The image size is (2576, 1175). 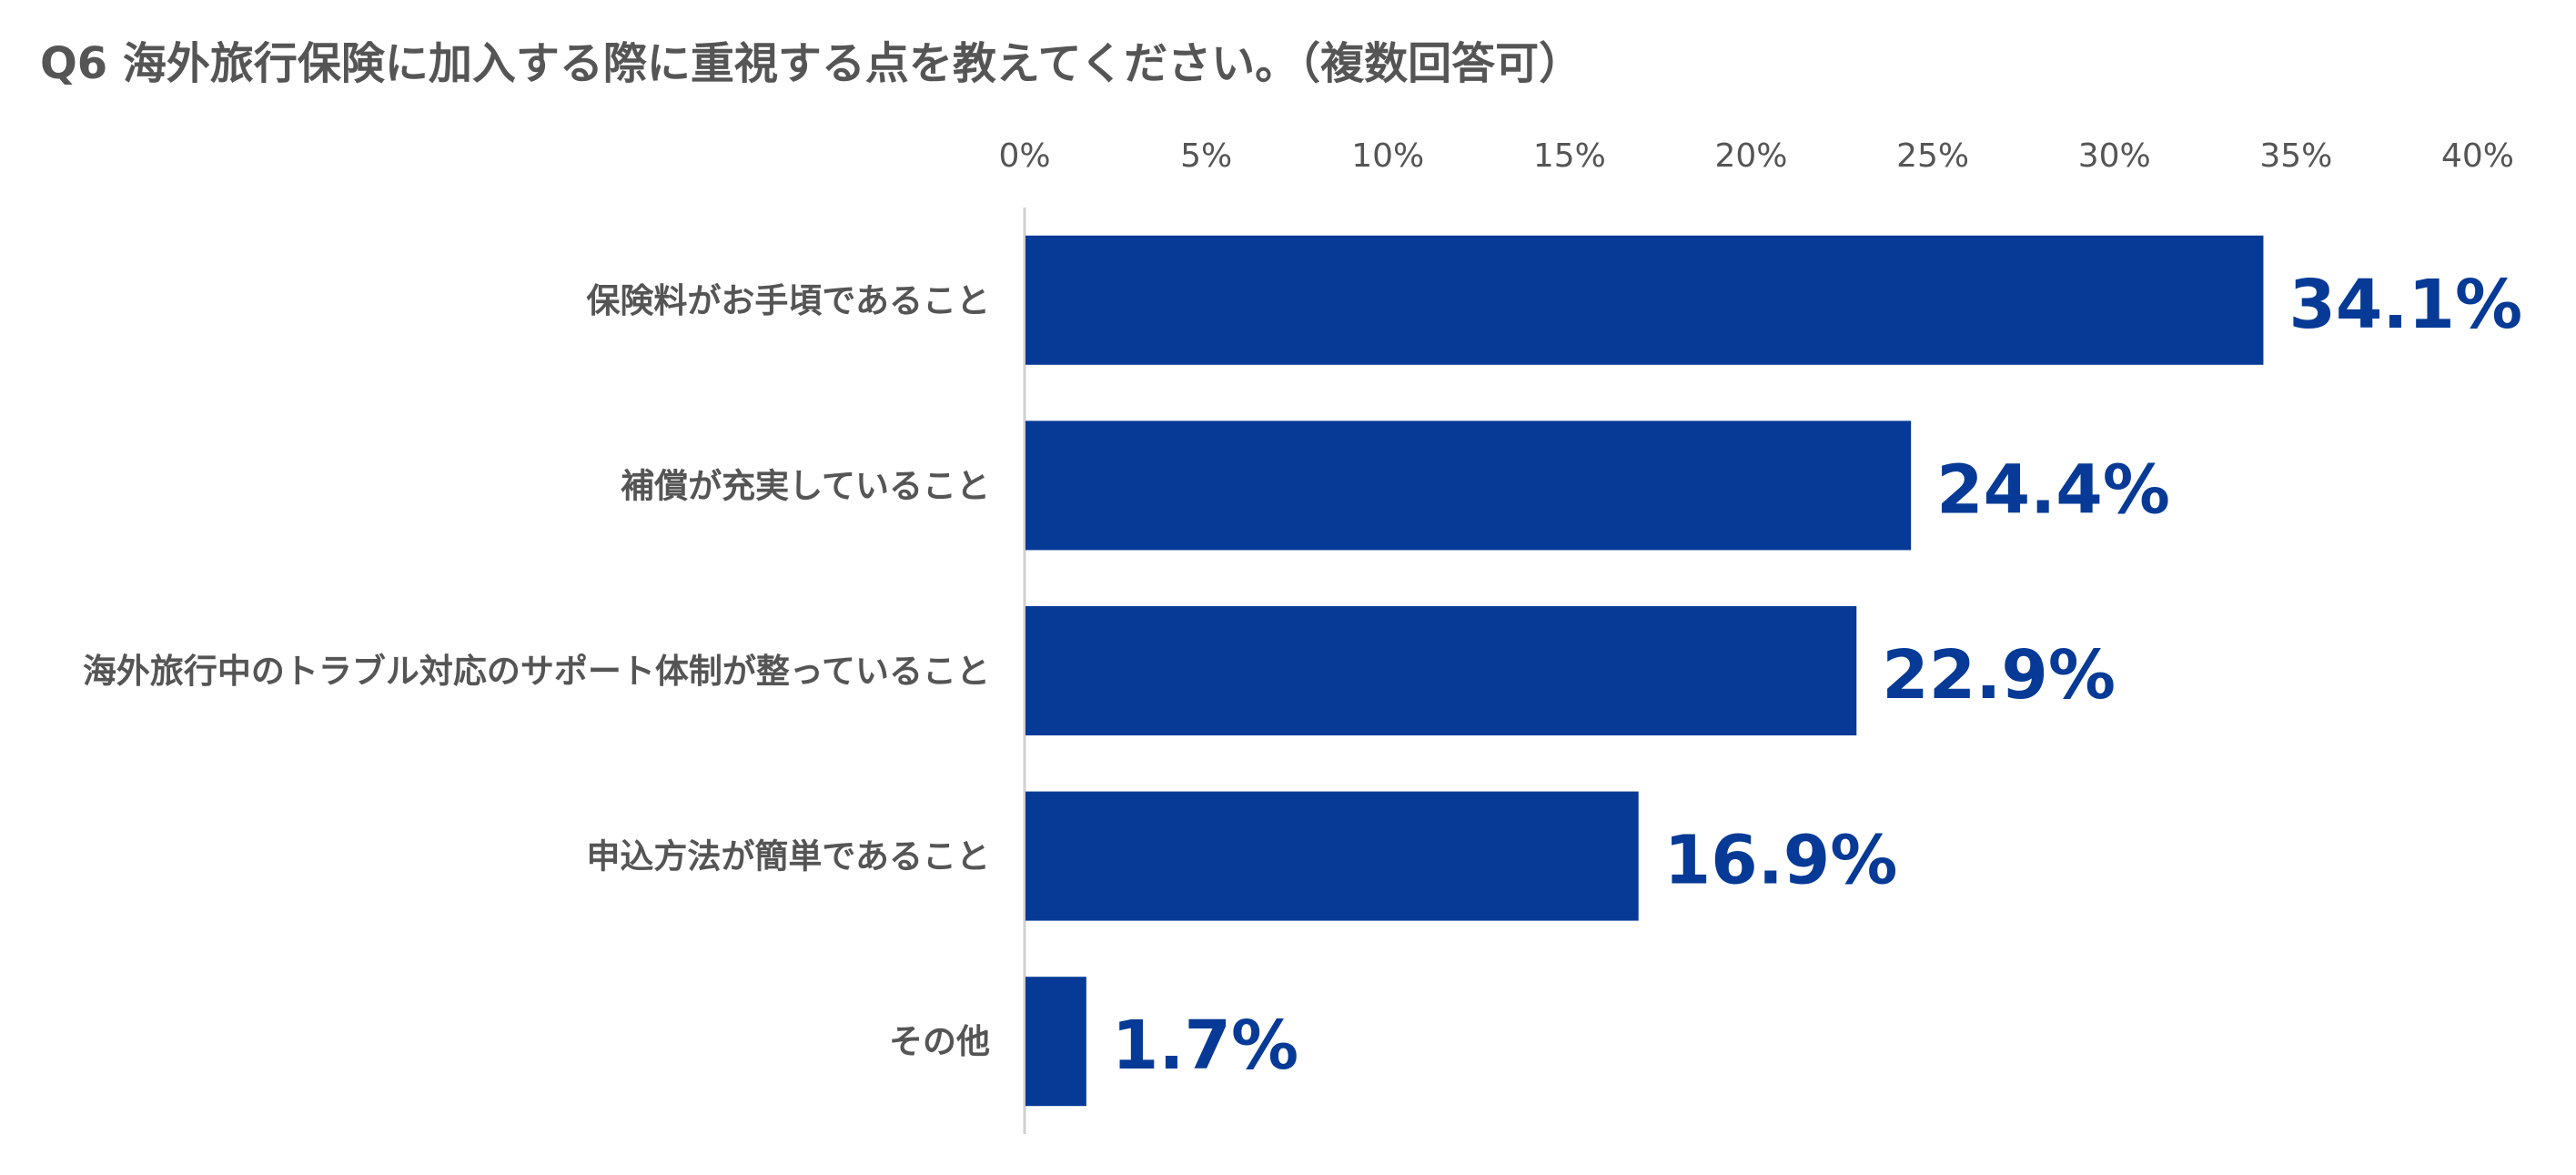 I want to click on data-label: 1.7%, so click(x=1205, y=1046).